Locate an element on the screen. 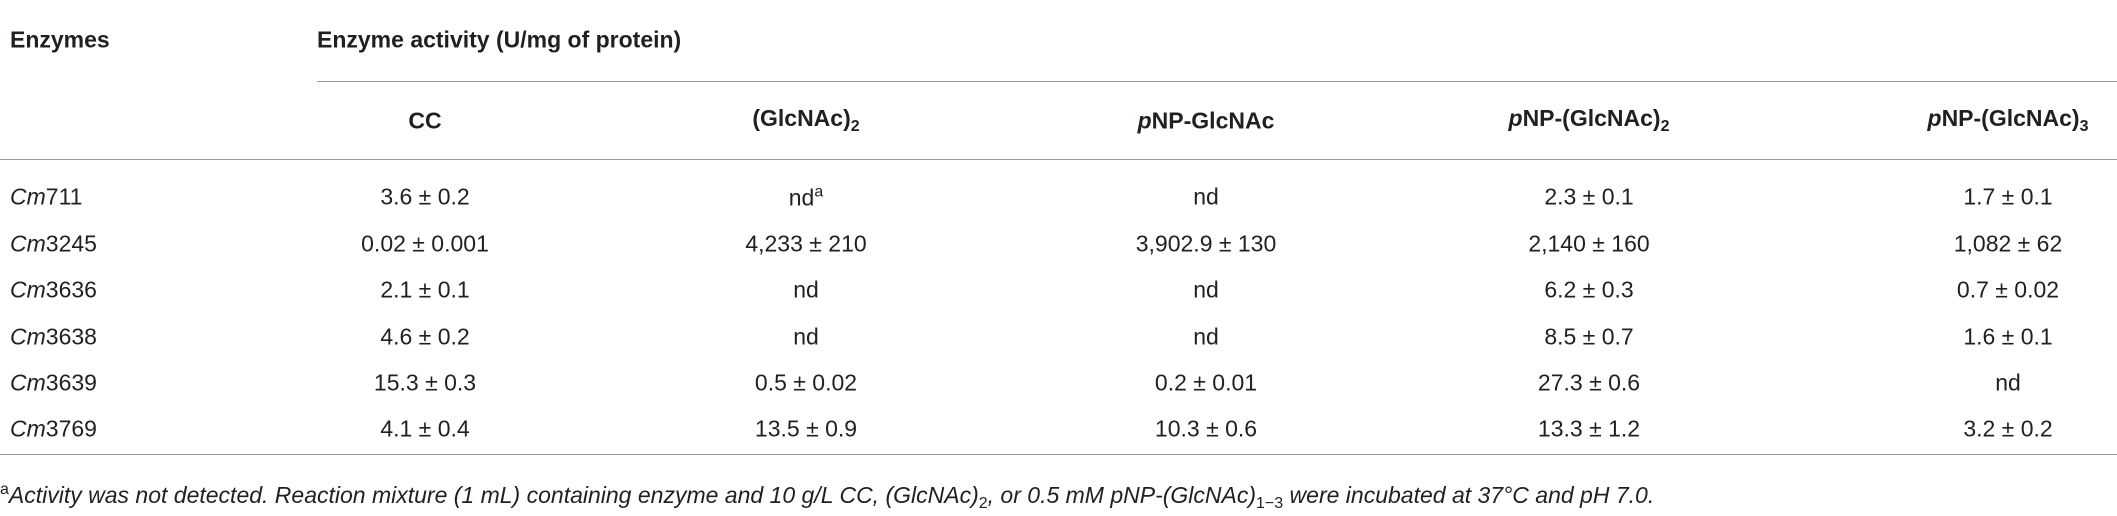  header-rule is located at coordinates (1058, 159).